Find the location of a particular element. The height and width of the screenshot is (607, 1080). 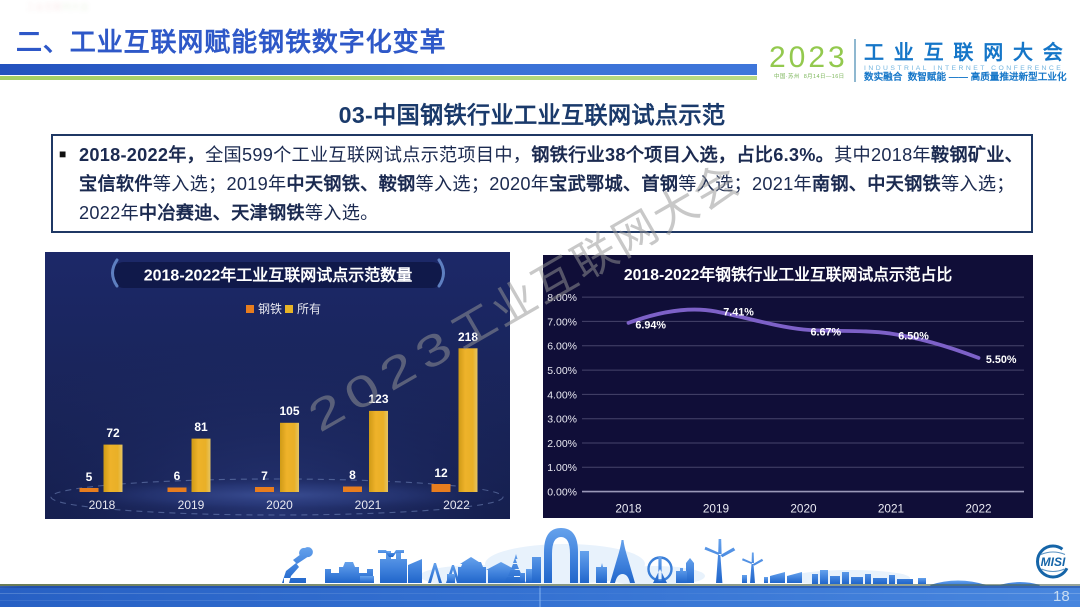

svg-text: 8.00% is located at coordinates (562, 298).